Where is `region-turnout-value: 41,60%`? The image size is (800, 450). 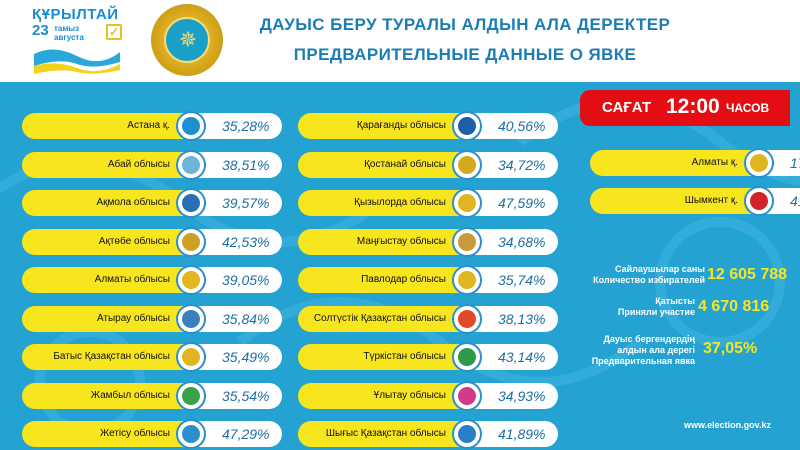
region-turnout-value: 41,60% is located at coordinates (795, 201).